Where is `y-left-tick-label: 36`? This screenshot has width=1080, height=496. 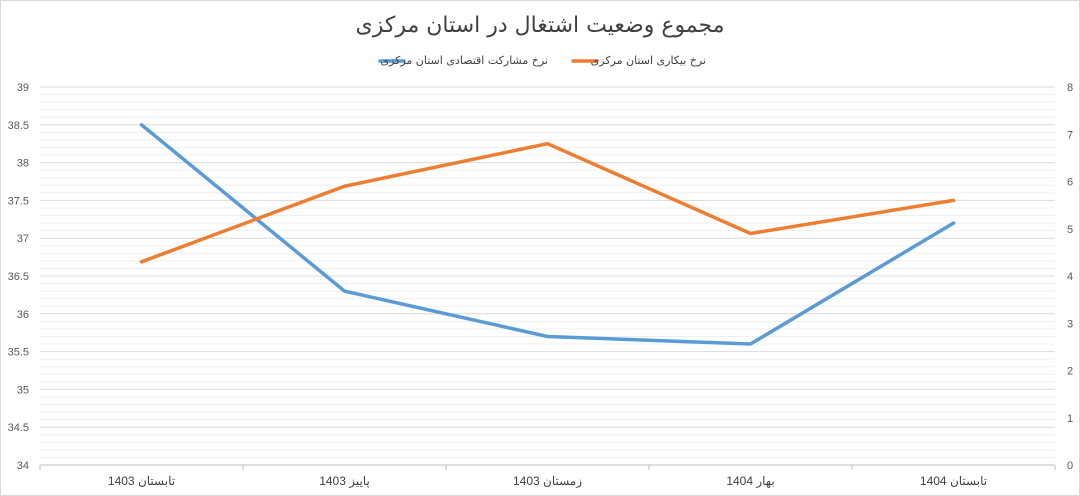 y-left-tick-label: 36 is located at coordinates (23, 315).